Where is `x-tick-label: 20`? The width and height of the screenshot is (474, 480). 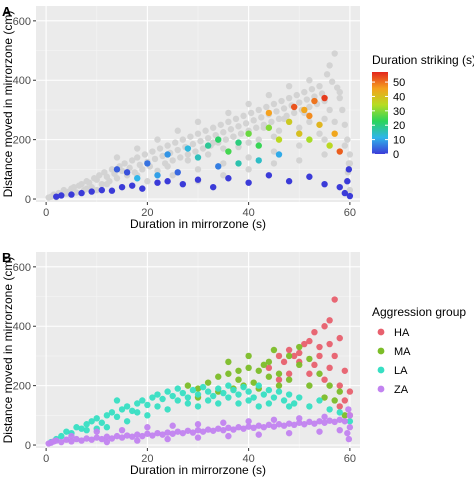 x-tick-label: 20 is located at coordinates (147, 213).